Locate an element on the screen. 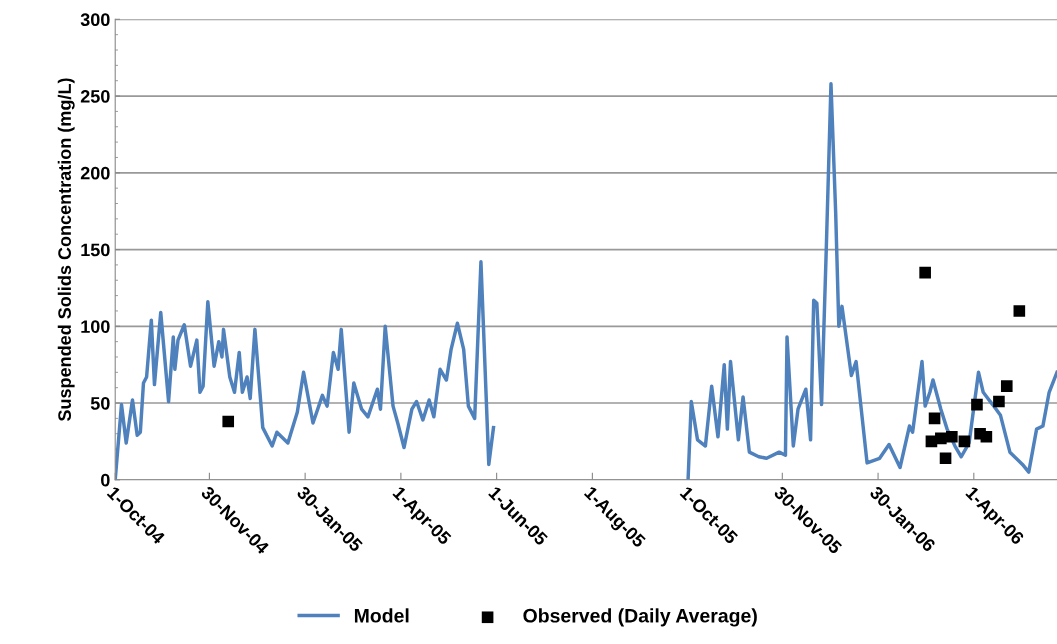 The image size is (1057, 644). legend-label: Observed (Daily Average) is located at coordinates (640, 617).